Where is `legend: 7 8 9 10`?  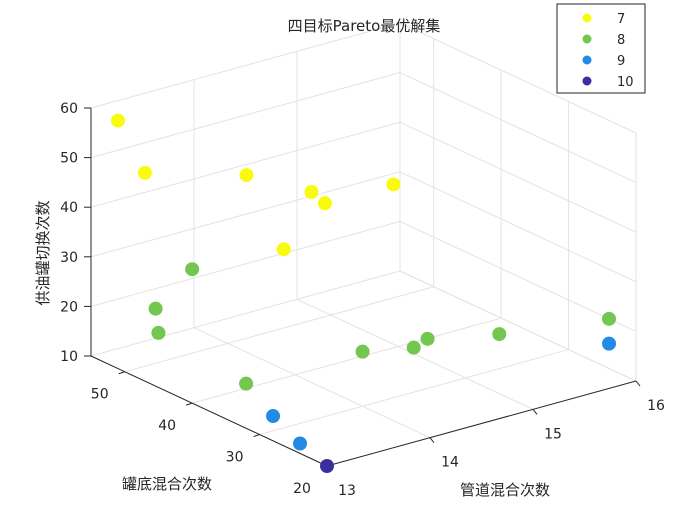
legend: 7 8 9 10 is located at coordinates (601, 48).